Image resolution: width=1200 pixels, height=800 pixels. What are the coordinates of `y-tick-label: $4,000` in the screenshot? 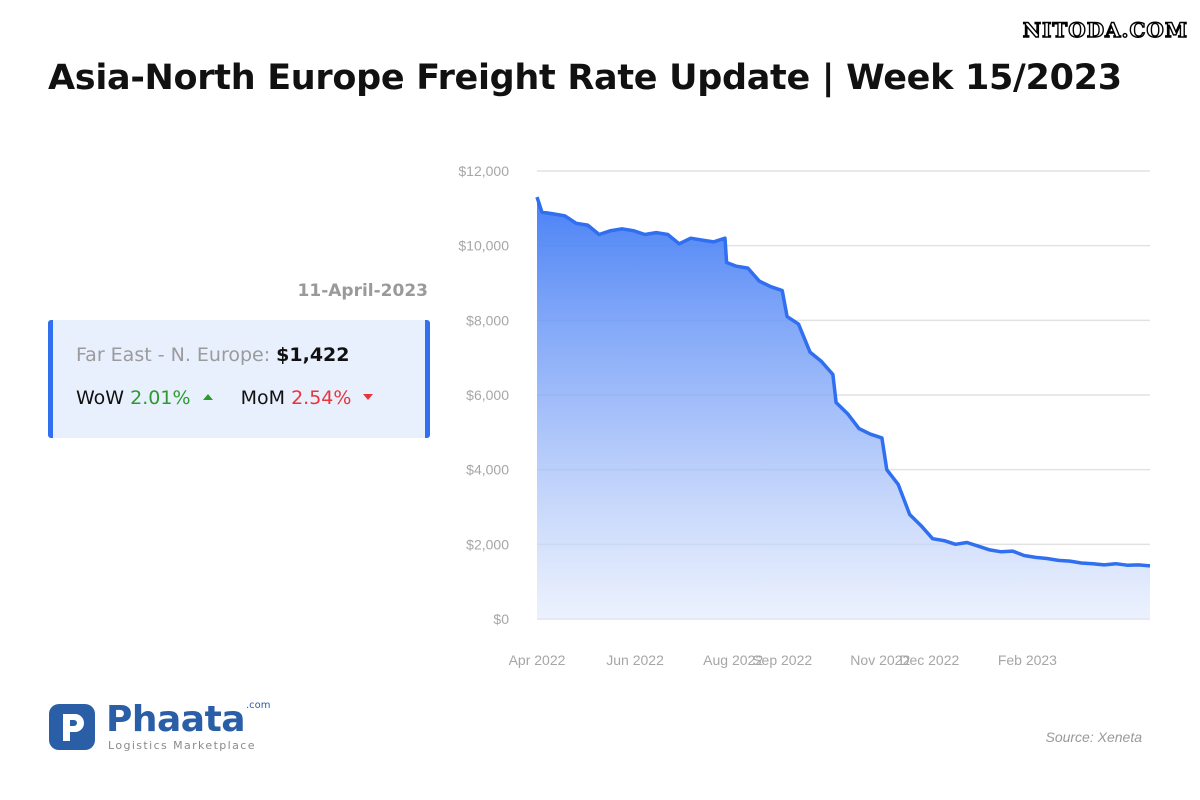 It's located at (487, 470).